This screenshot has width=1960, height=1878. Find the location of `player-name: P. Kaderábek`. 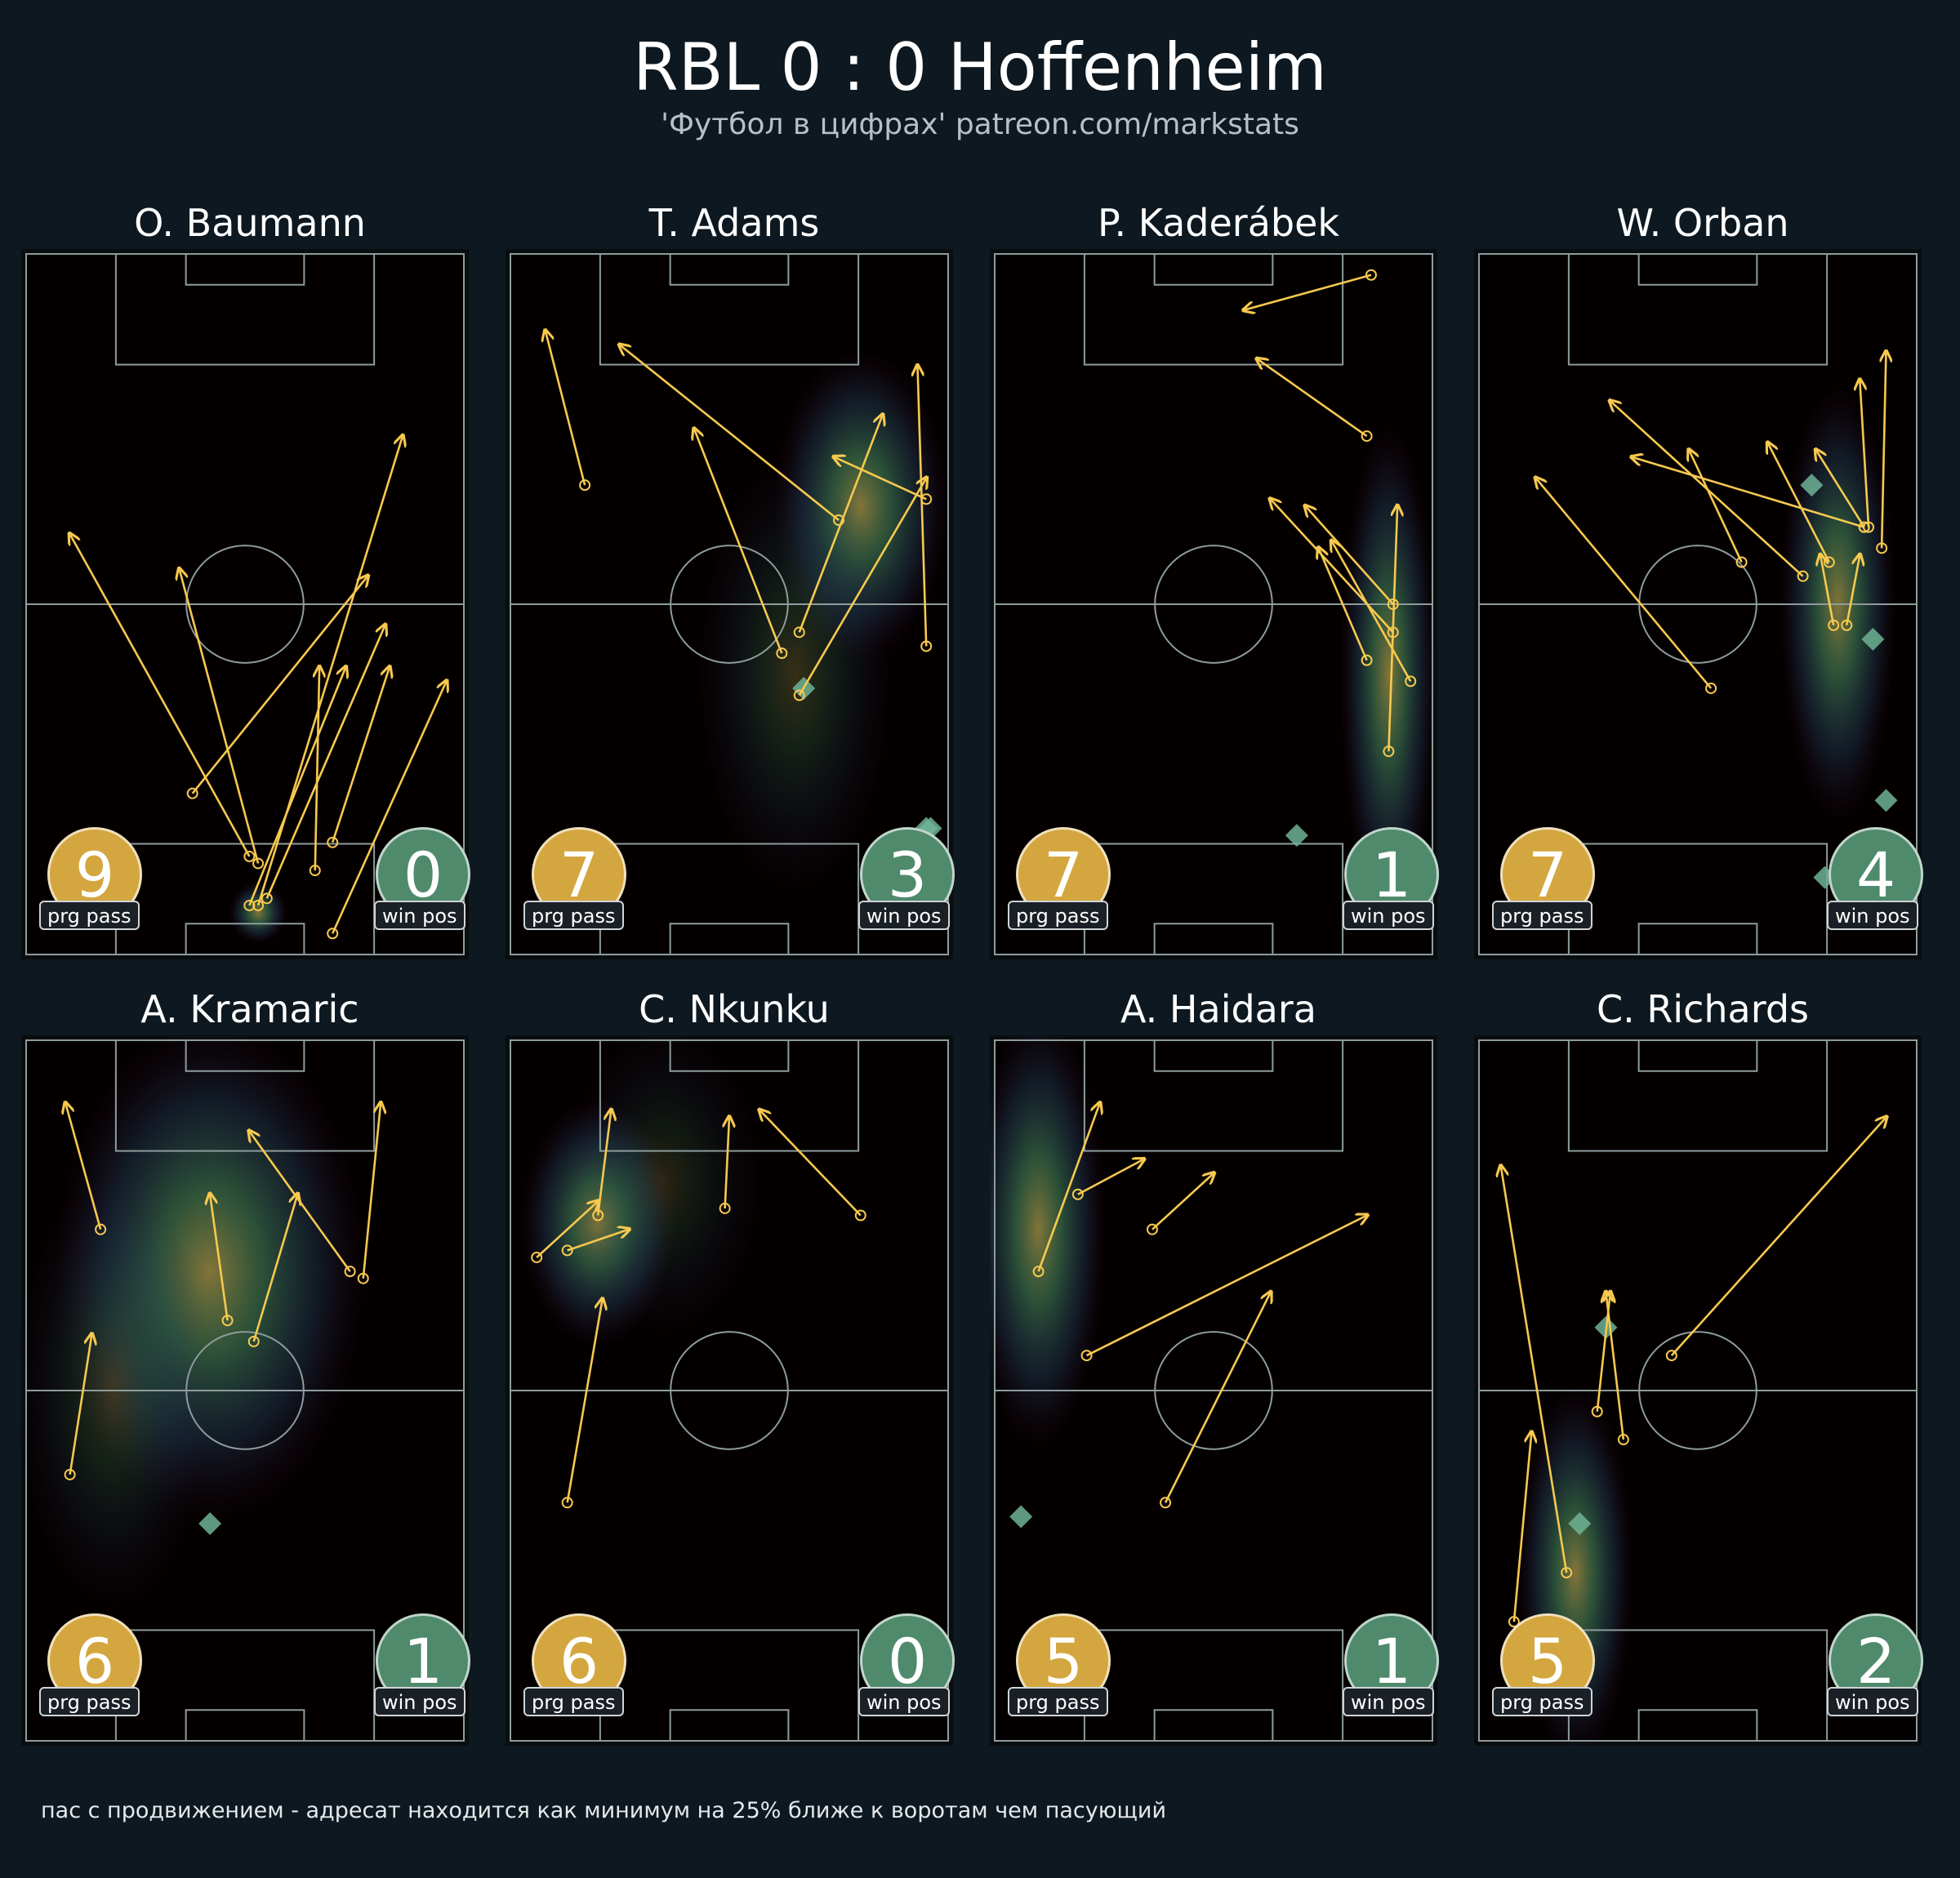

player-name: P. Kaderábek is located at coordinates (1218, 223).